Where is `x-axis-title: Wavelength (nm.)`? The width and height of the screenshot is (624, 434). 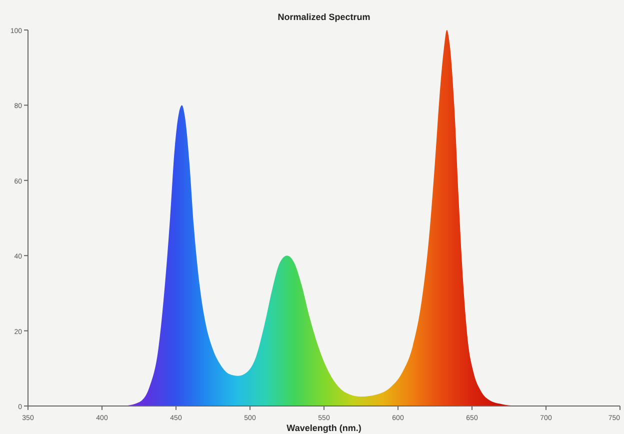
x-axis-title: Wavelength (nm.) is located at coordinates (324, 428).